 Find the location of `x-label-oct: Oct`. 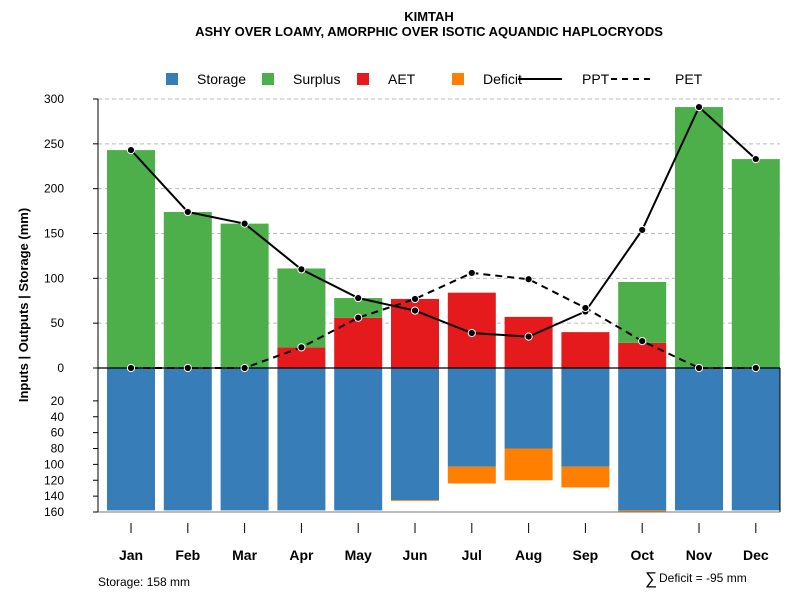

x-label-oct: Oct is located at coordinates (643, 555).